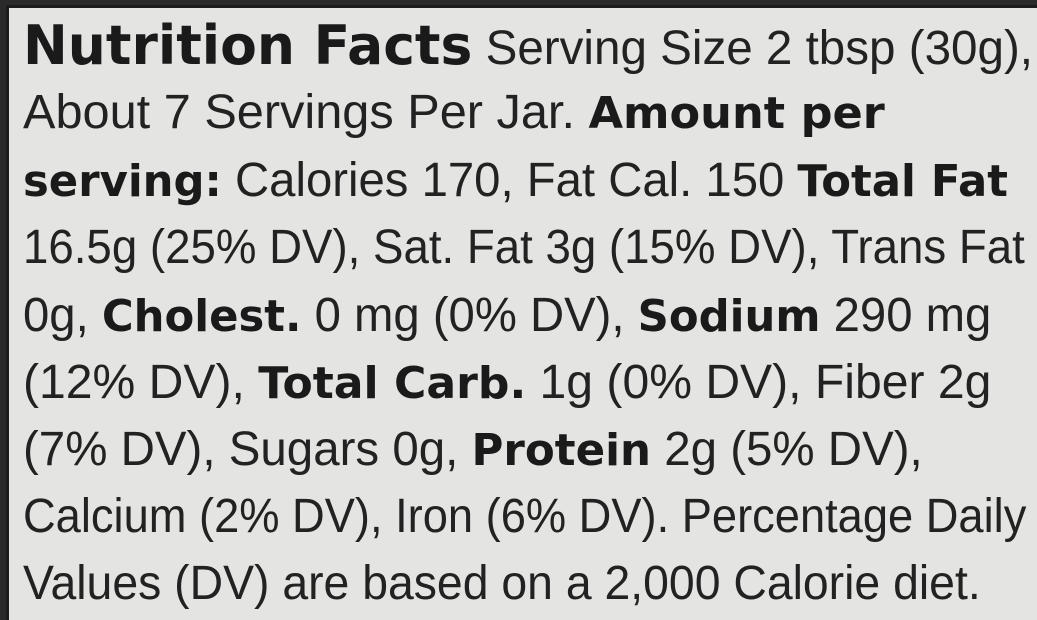 The height and width of the screenshot is (620, 1037). Describe the element at coordinates (509, 180) in the screenshot. I see `label-text: Calories 170, Fat Cal. 150` at that location.